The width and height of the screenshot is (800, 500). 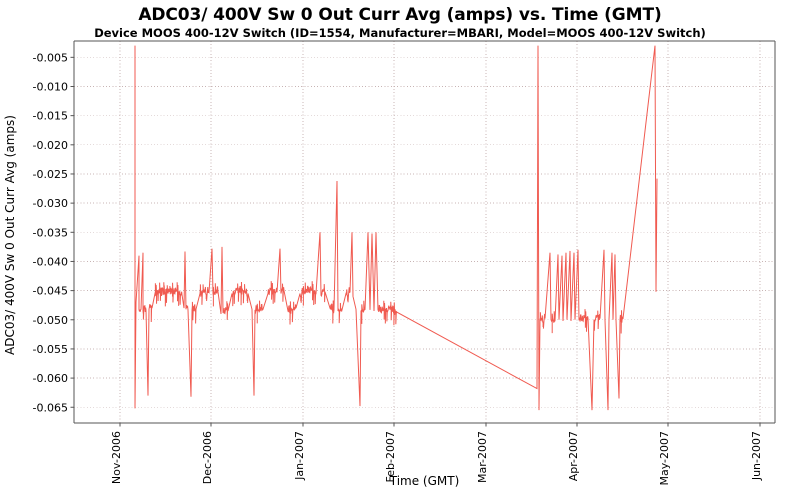 What do you see at coordinates (390, 456) in the screenshot?
I see `x-tick-label: Feb-2007` at bounding box center [390, 456].